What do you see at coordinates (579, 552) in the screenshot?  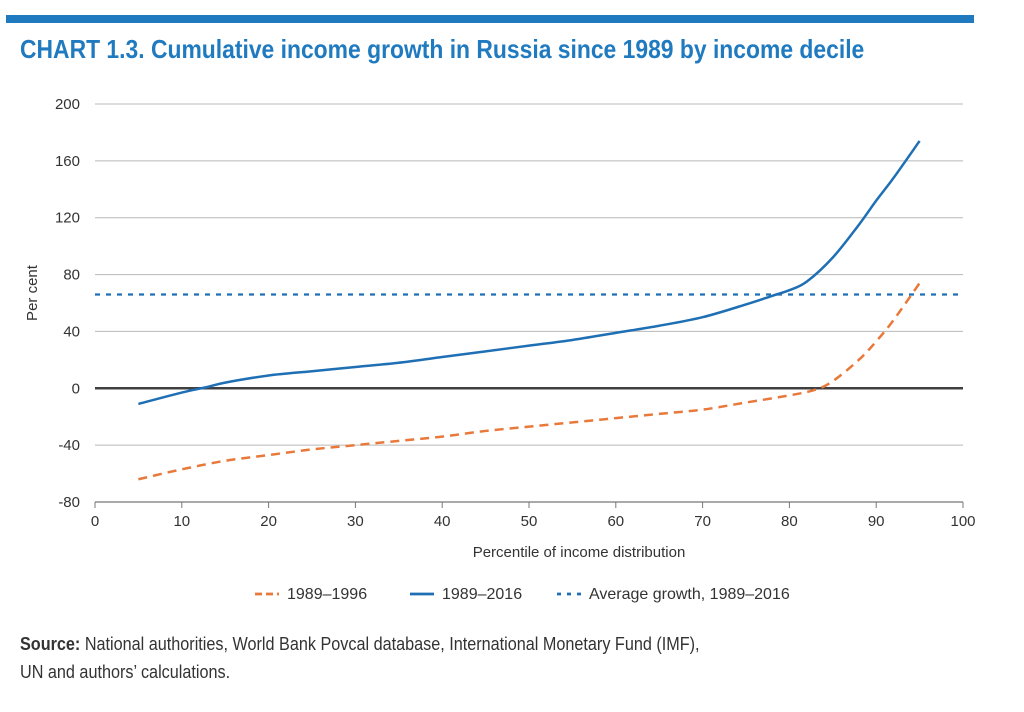 I see `x-axis-title: Percentile of income distribution` at bounding box center [579, 552].